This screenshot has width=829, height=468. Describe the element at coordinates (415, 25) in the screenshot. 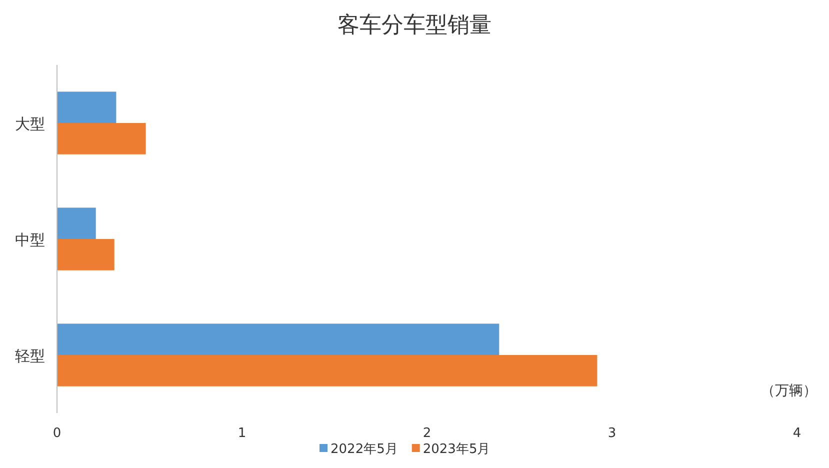

I see `chart-title: 客车分车型销量` at that location.